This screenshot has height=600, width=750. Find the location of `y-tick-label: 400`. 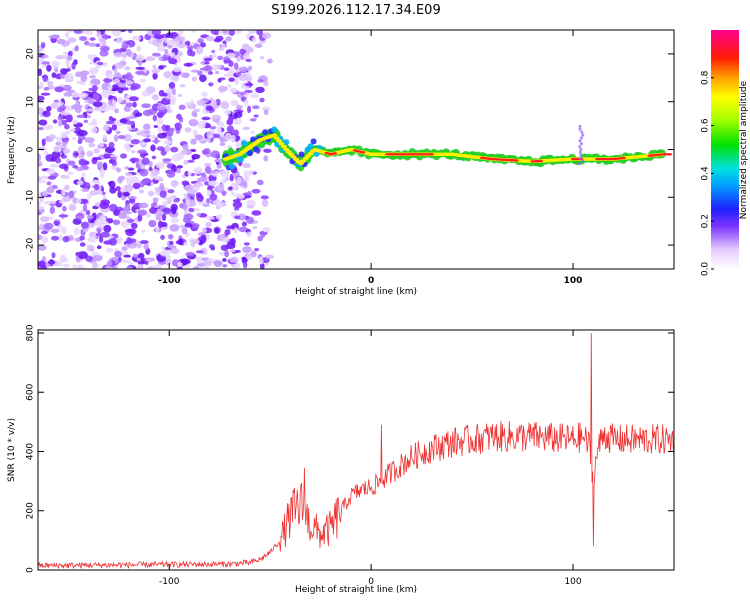

y-tick-label: 400 is located at coordinates (31, 451).